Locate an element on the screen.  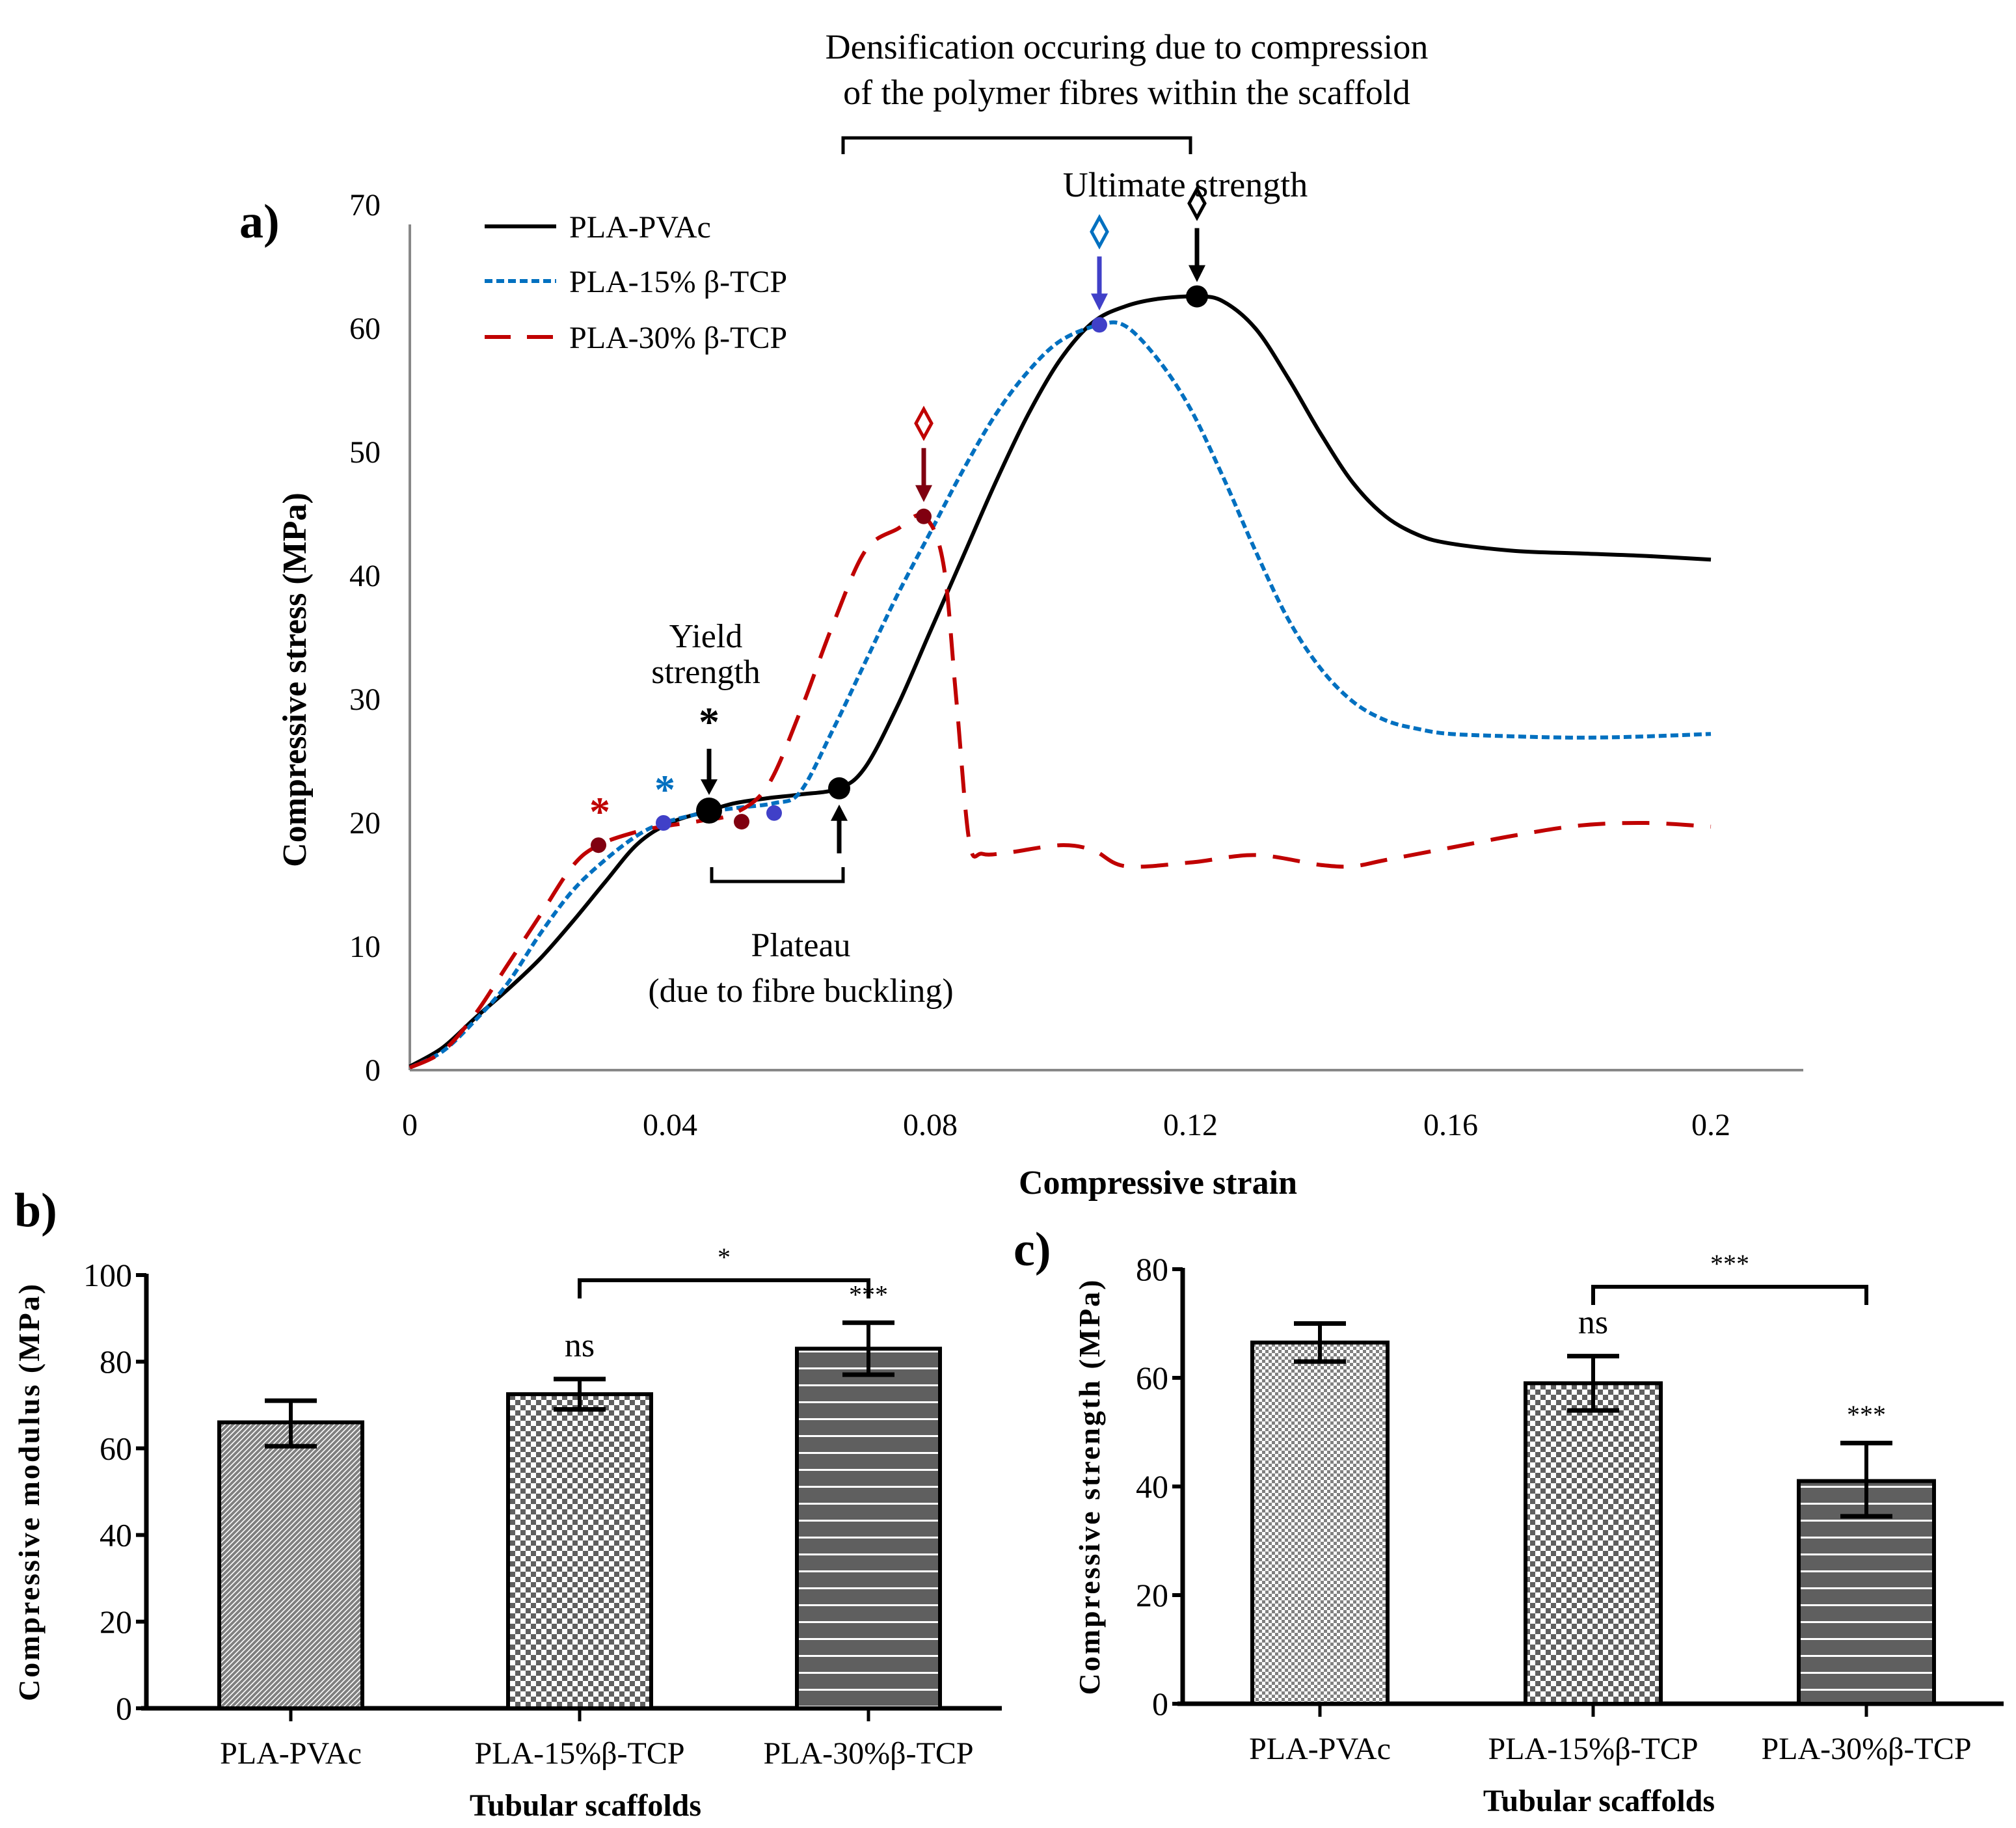
b-x-axis-label: Tubular scaffolds is located at coordinates (585, 1805).